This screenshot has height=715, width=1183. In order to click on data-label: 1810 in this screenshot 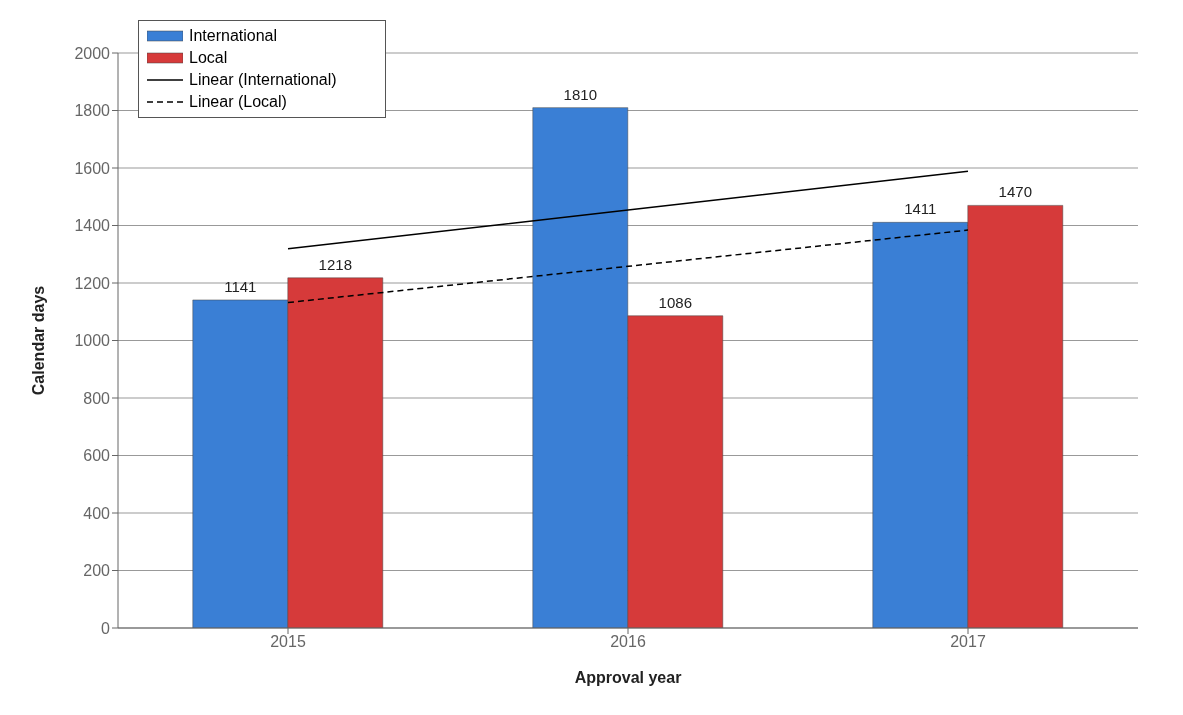, I will do `click(580, 94)`.